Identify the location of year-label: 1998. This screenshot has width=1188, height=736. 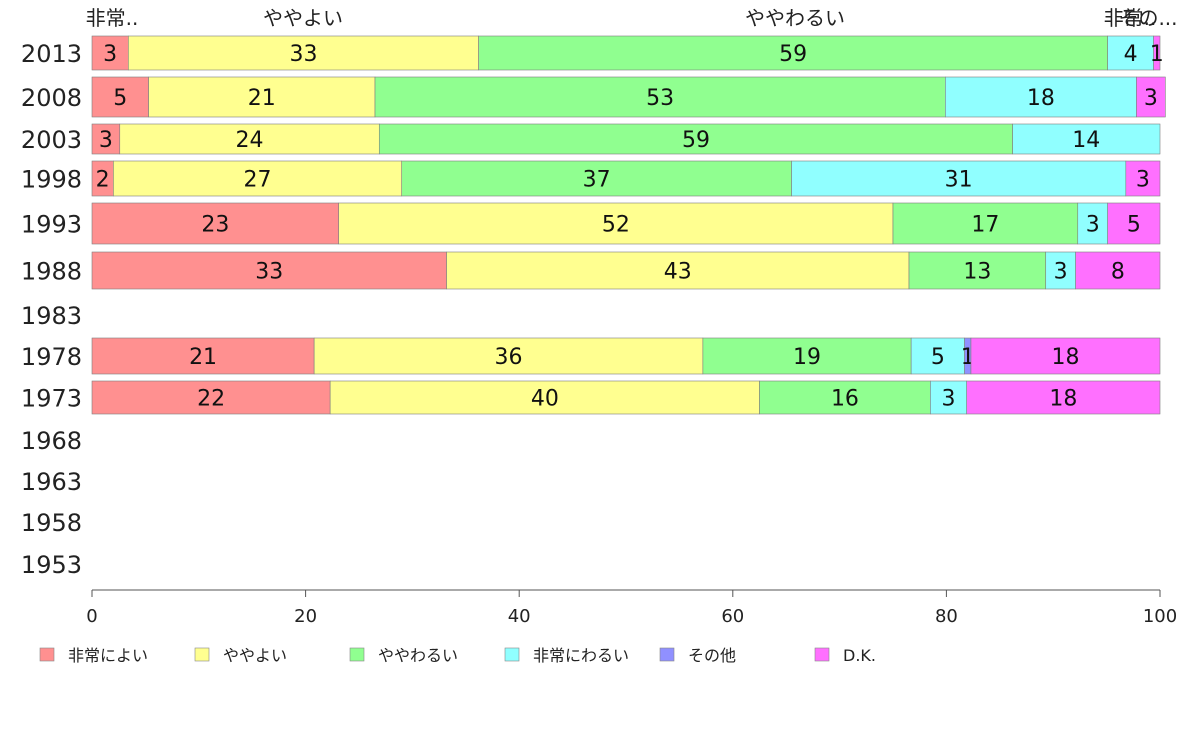
(51, 180).